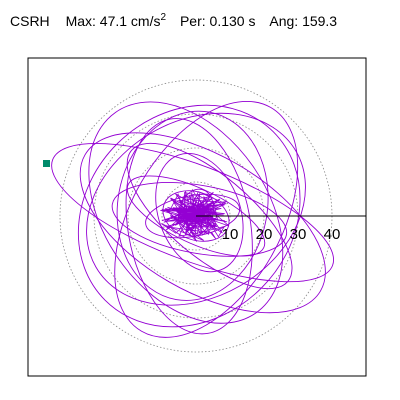 The height and width of the screenshot is (400, 400). I want to click on x-tick-label: 40, so click(332, 234).